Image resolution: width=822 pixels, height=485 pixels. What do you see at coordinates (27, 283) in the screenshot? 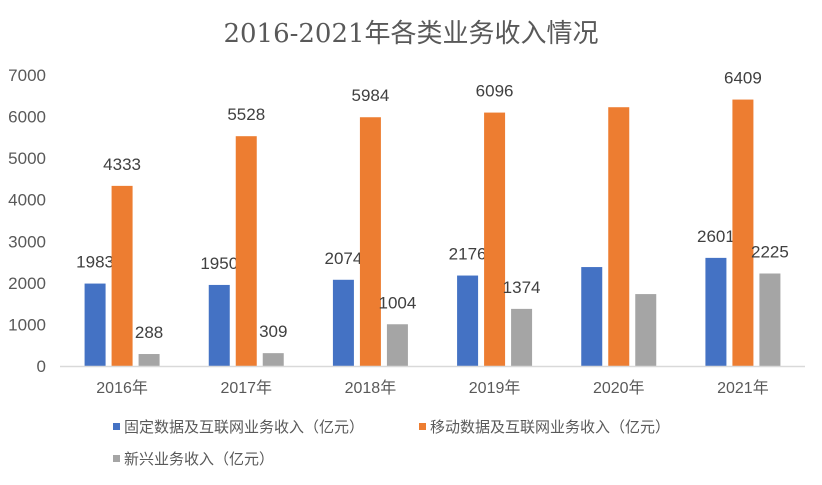
I see `y-tick-label: 2000` at bounding box center [27, 283].